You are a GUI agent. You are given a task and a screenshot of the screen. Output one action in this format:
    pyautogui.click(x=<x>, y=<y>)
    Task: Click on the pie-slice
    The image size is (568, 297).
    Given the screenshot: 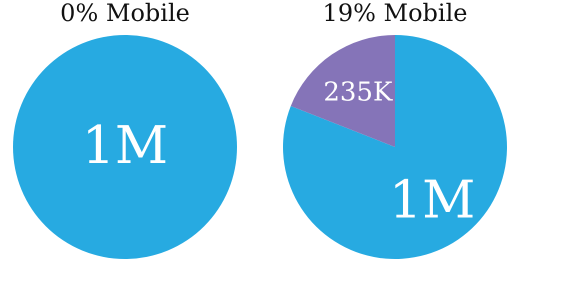 What is the action you would take?
    pyautogui.click(x=342, y=91)
    